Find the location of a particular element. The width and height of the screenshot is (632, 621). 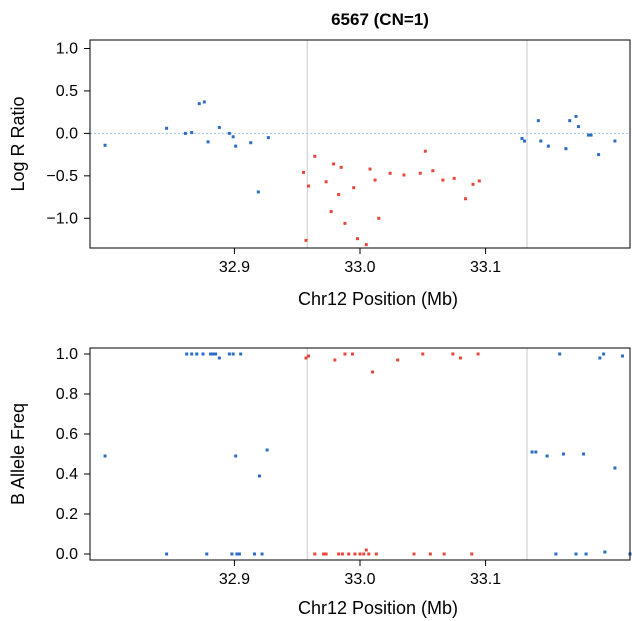

y-tick-label: 0.6 is located at coordinates (67, 434).